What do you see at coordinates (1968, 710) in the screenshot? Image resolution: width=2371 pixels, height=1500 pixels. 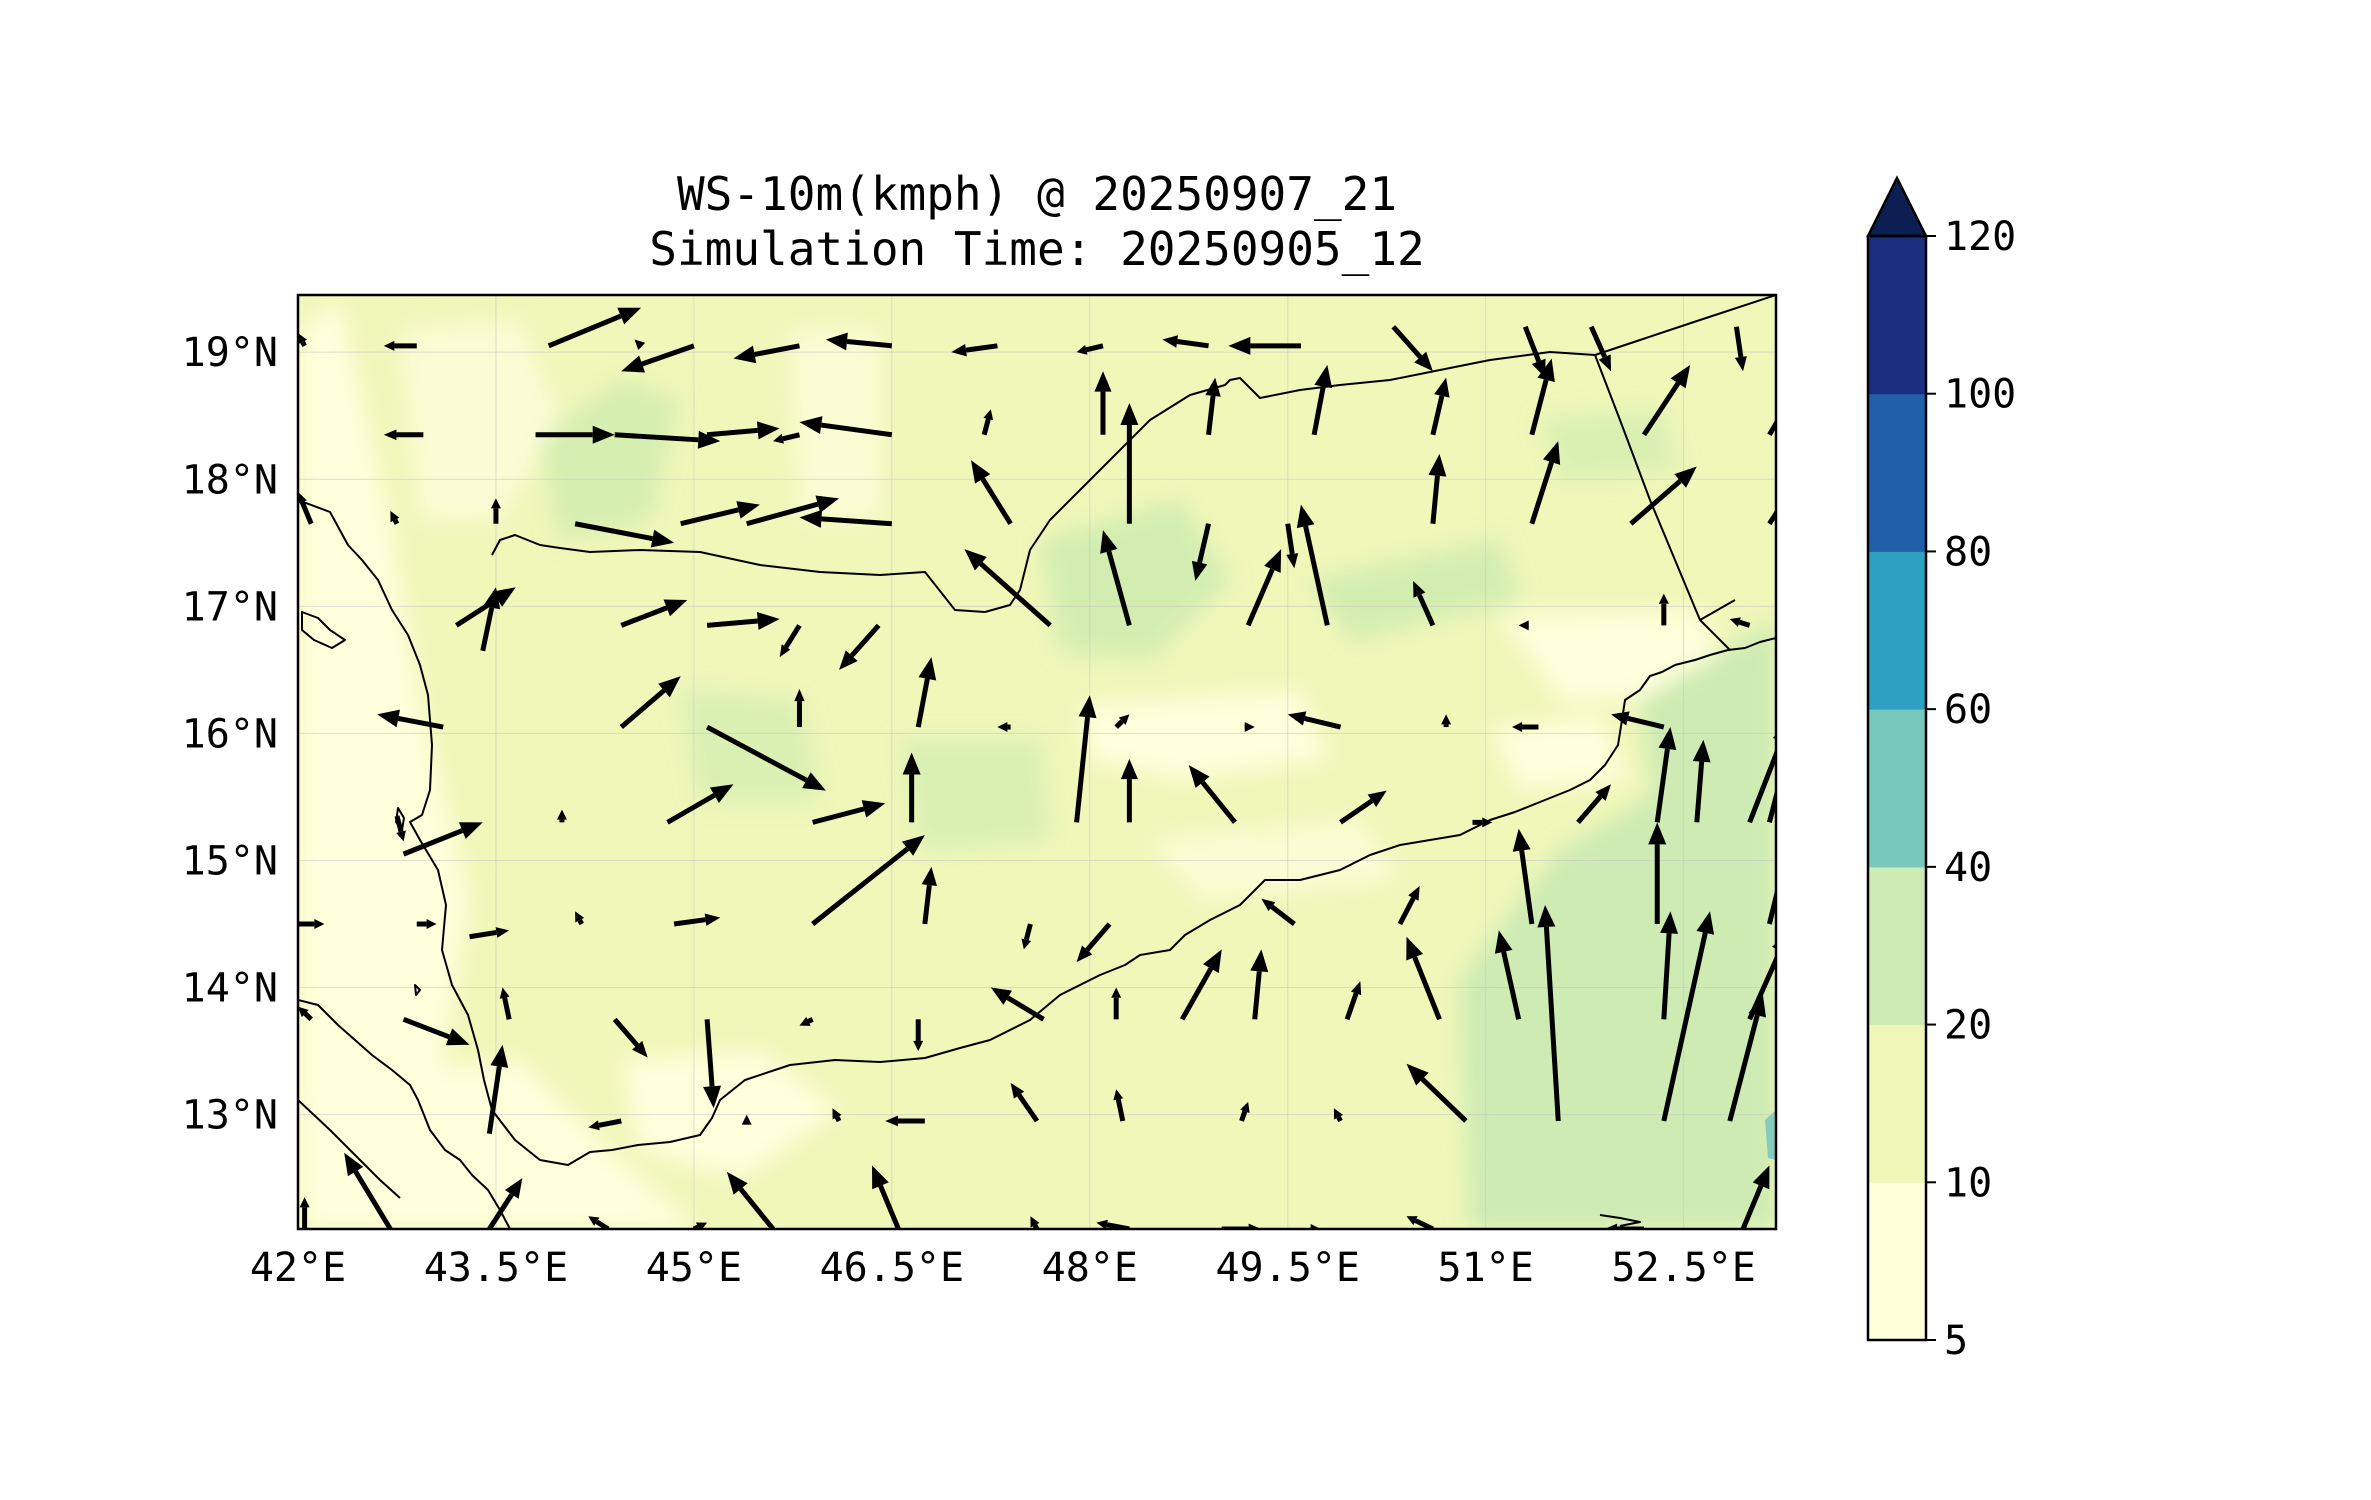 I see `colorbar-tick-label: 60` at bounding box center [1968, 710].